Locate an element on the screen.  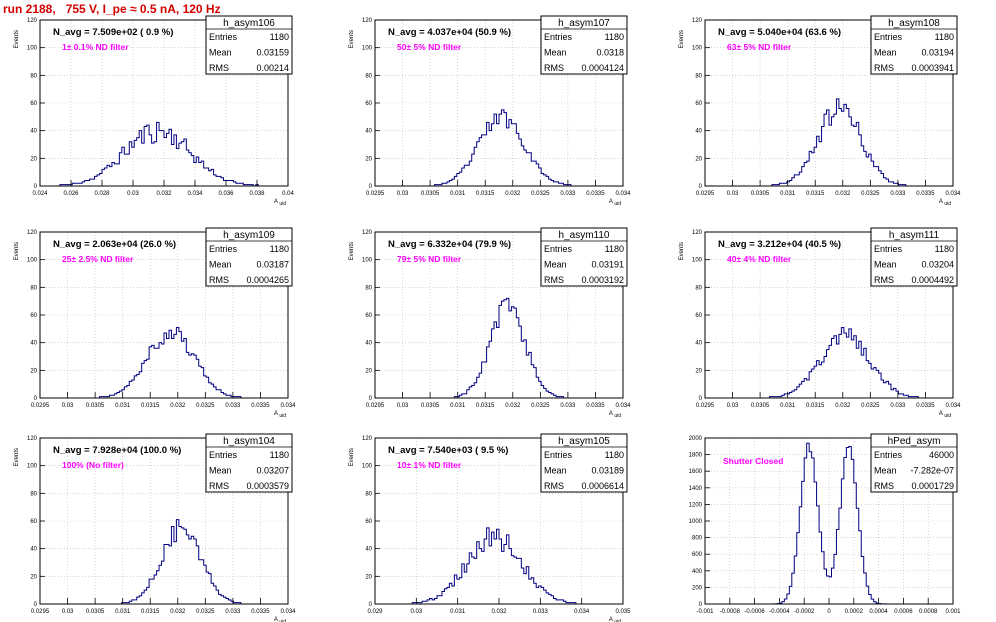
n-avg-label: N_avg = 7.540e+03 ( 9.5 %) is located at coordinates (448, 450).